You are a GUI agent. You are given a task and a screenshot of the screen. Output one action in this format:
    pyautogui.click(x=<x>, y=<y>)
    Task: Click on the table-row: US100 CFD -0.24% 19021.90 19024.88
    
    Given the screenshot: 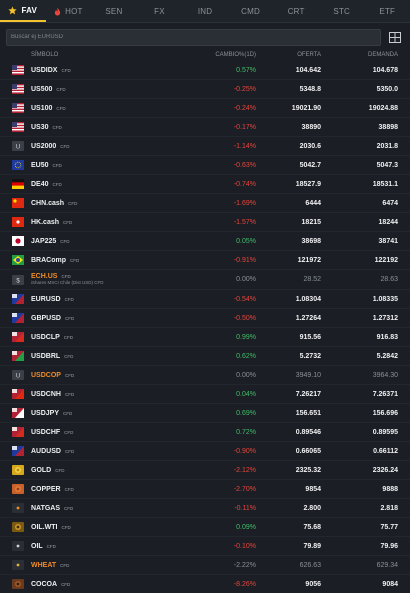 What is the action you would take?
    pyautogui.click(x=205, y=108)
    